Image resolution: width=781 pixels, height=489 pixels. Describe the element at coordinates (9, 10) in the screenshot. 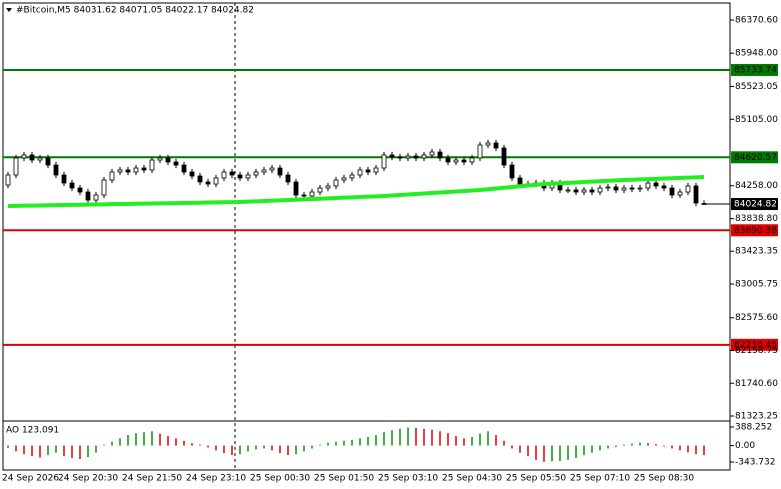

I see `symbol-icon` at that location.